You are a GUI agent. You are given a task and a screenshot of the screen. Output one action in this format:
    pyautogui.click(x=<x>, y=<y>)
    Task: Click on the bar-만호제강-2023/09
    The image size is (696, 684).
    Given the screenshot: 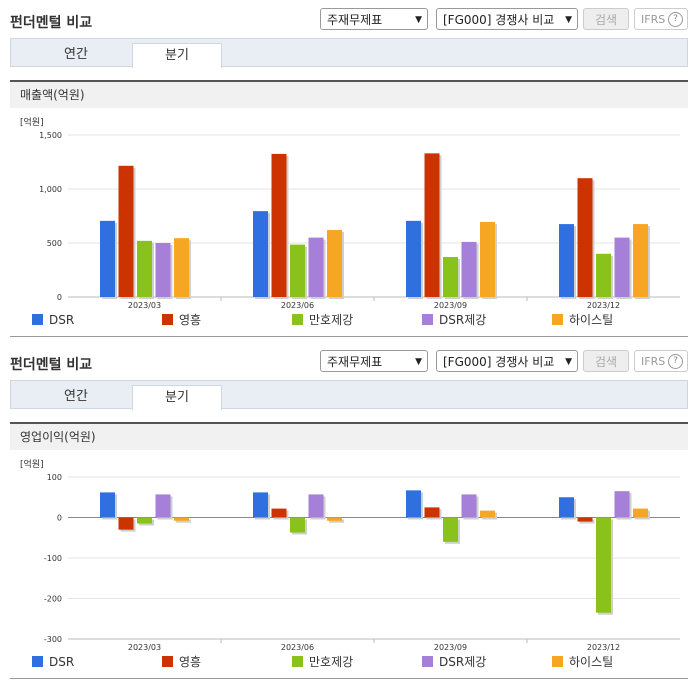 What is the action you would take?
    pyautogui.click(x=450, y=529)
    